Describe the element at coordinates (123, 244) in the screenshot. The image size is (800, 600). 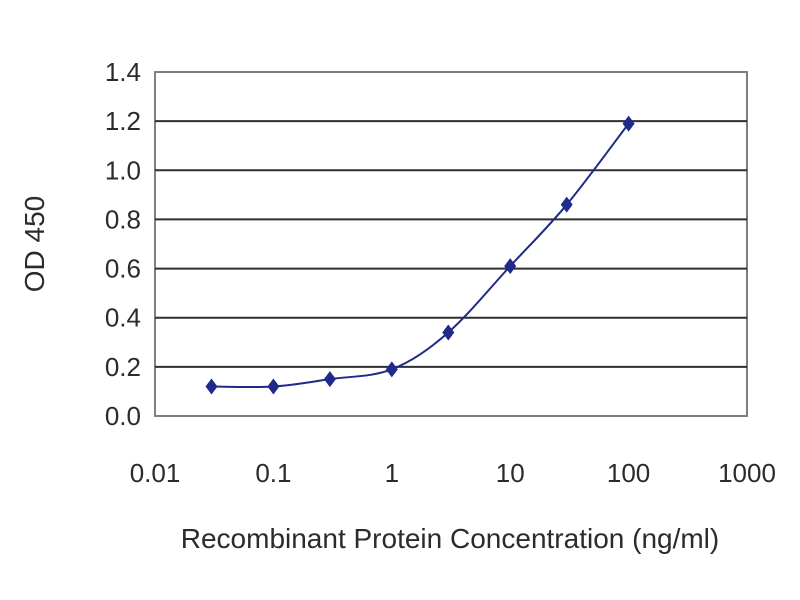
I see `y-tick-labels: 0.0 0.2 0.4 0.6 0.8 1.0 1.2 1.4` at that location.